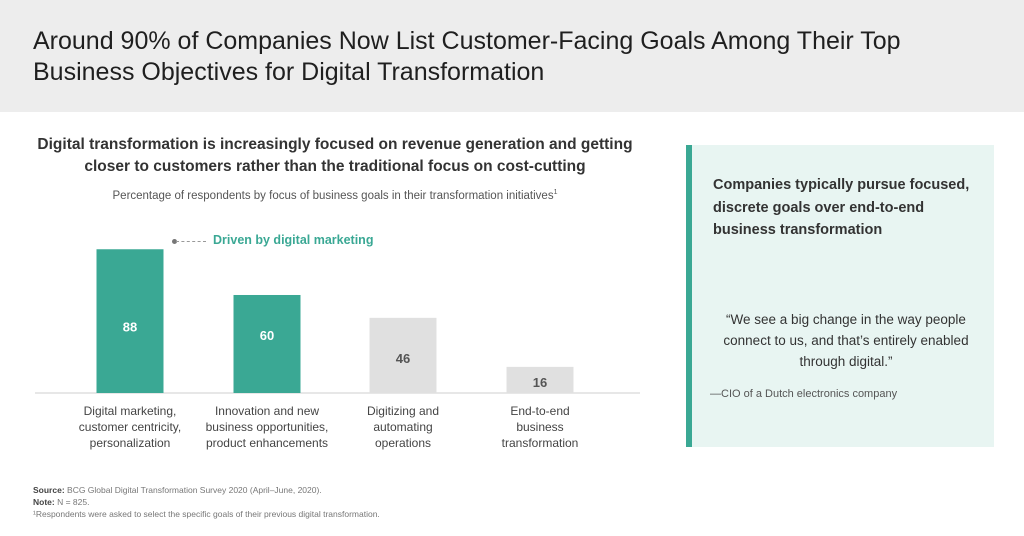 This screenshot has height=536, width=1024. I want to click on x-tick-label-3: Digitizing and automating operations, so click(403, 427).